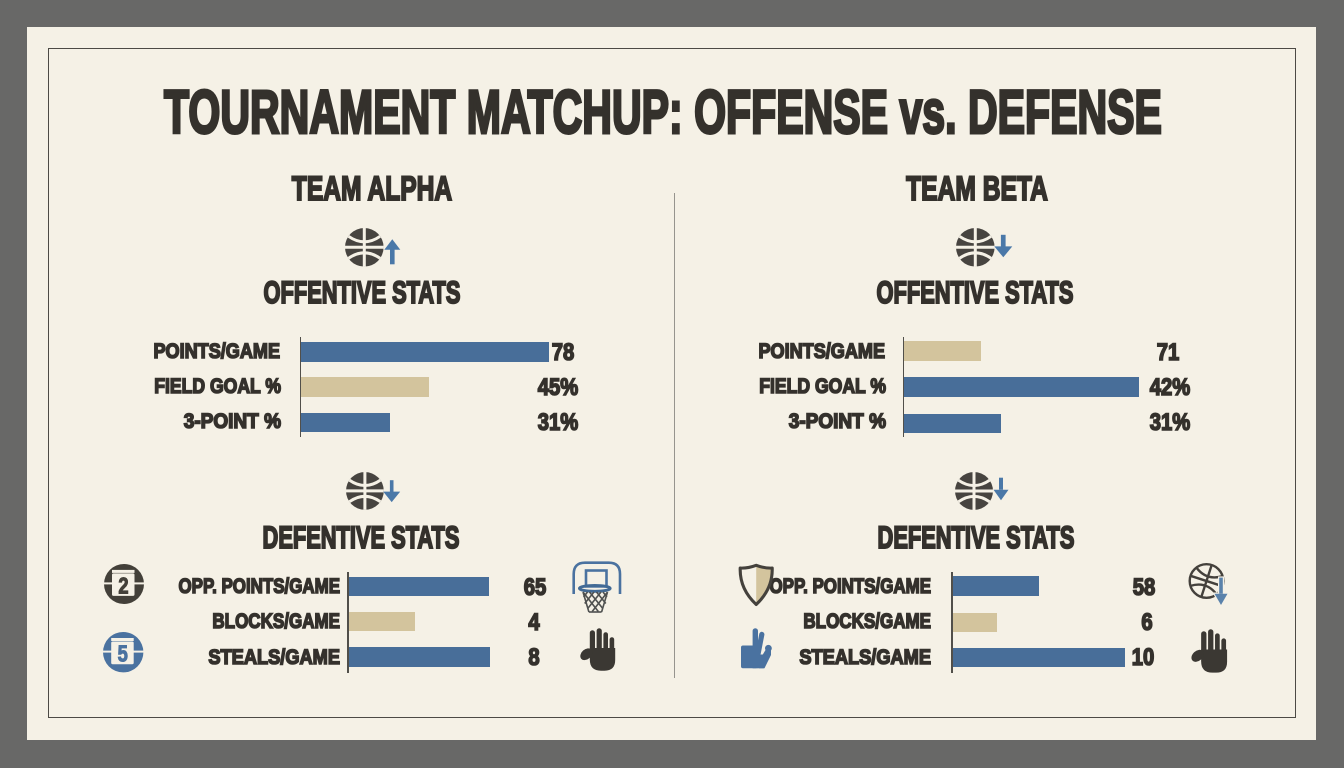  I want to click on svg-text: 5, so click(122, 654).